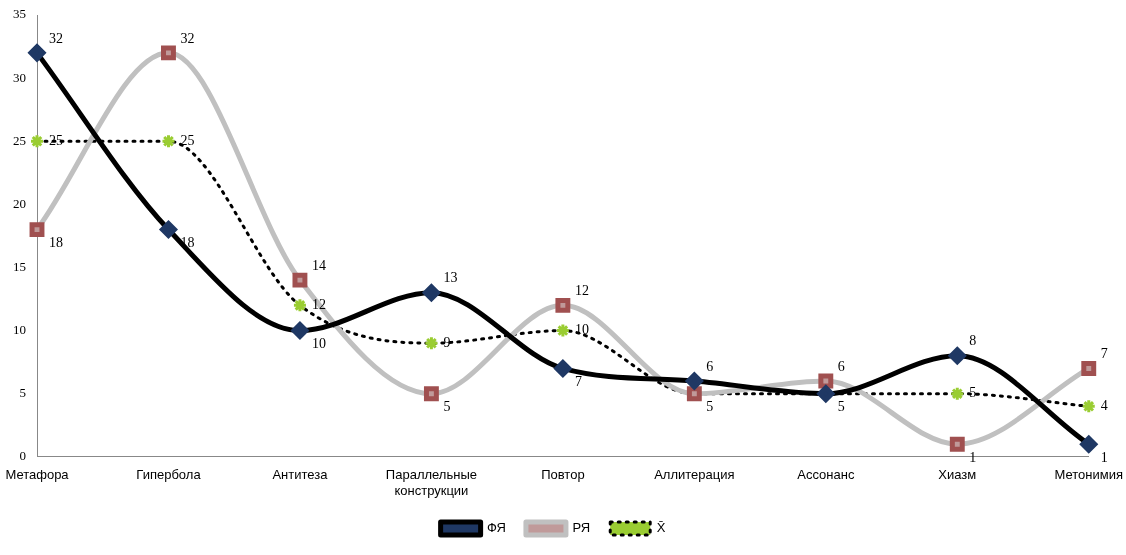 The image size is (1126, 555). Describe the element at coordinates (318, 265) in the screenshot. I see `data-label: 14` at that location.